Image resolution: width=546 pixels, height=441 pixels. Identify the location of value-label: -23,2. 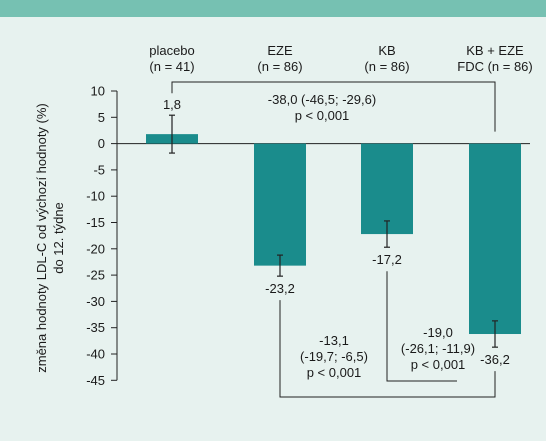
(280, 288).